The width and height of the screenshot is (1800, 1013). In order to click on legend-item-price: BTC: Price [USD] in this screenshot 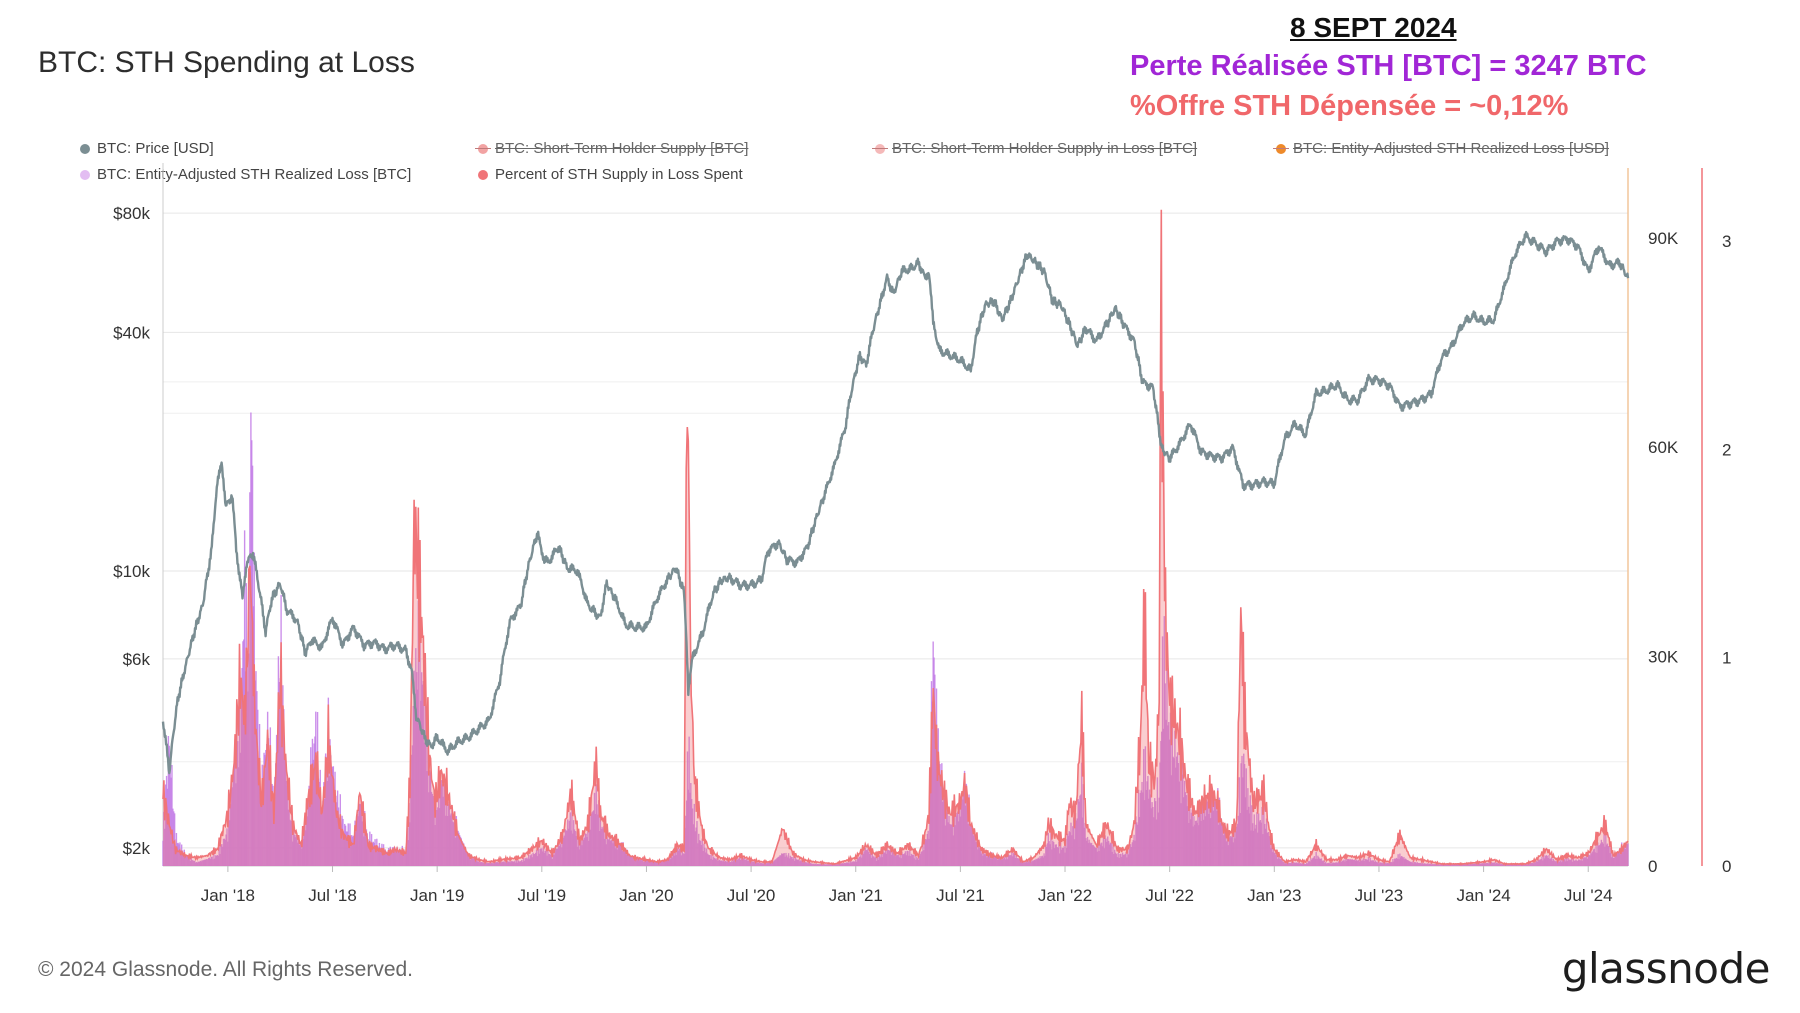, I will do `click(147, 148)`.